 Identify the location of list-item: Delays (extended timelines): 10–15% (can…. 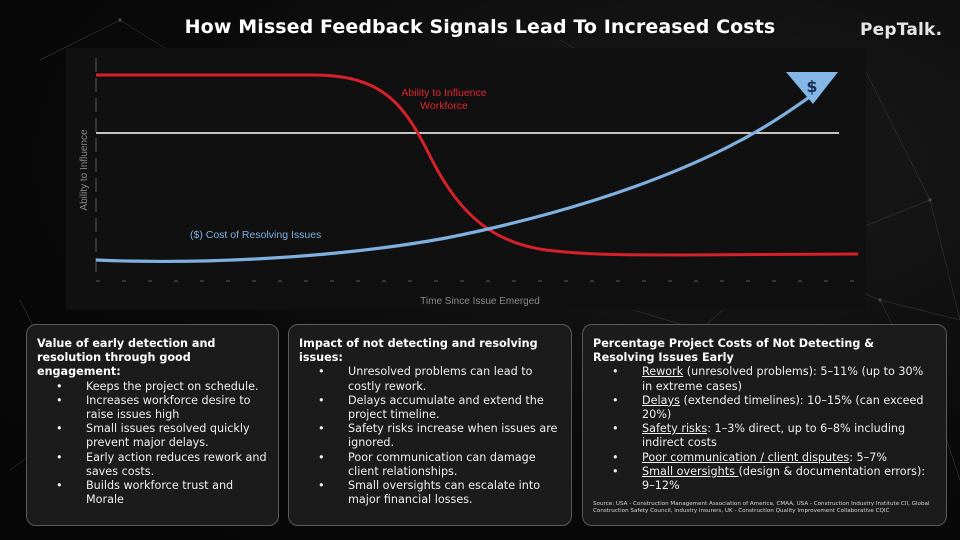
(764, 408).